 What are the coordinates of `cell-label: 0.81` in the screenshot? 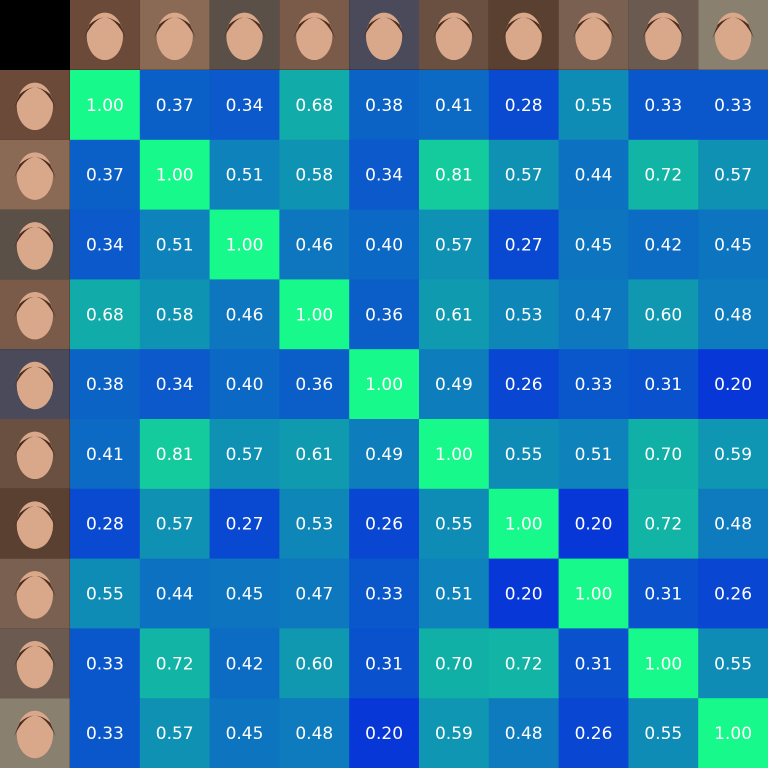 It's located at (175, 455).